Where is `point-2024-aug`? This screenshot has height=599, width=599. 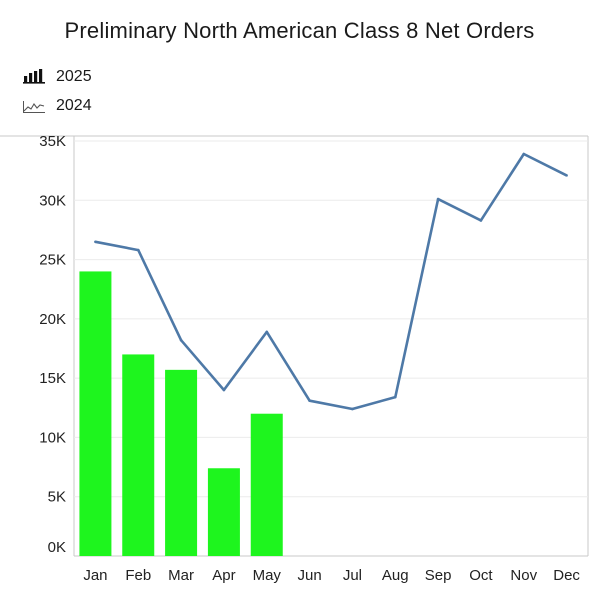 point-2024-aug is located at coordinates (395, 397).